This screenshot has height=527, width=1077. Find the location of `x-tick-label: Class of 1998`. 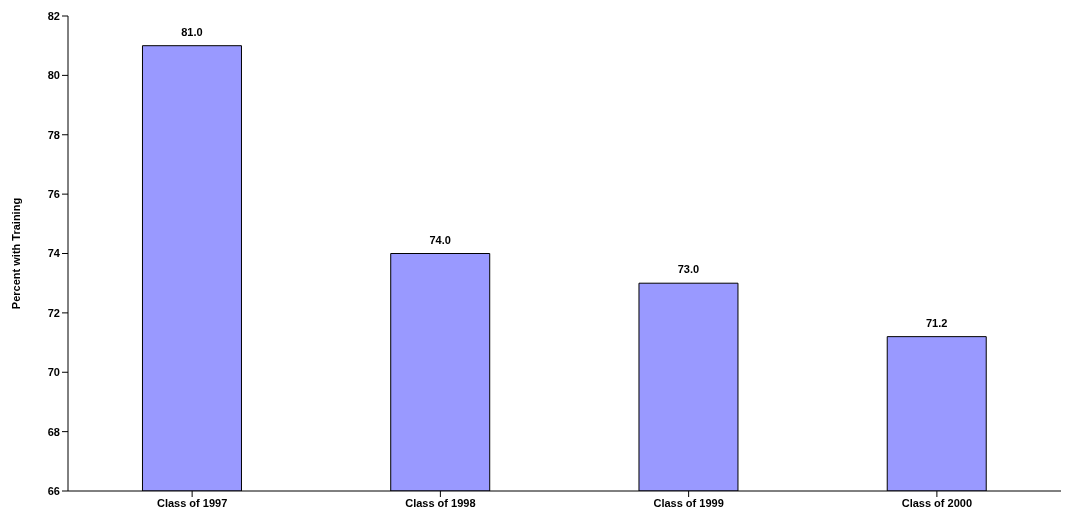

x-tick-label: Class of 1998 is located at coordinates (440, 502).